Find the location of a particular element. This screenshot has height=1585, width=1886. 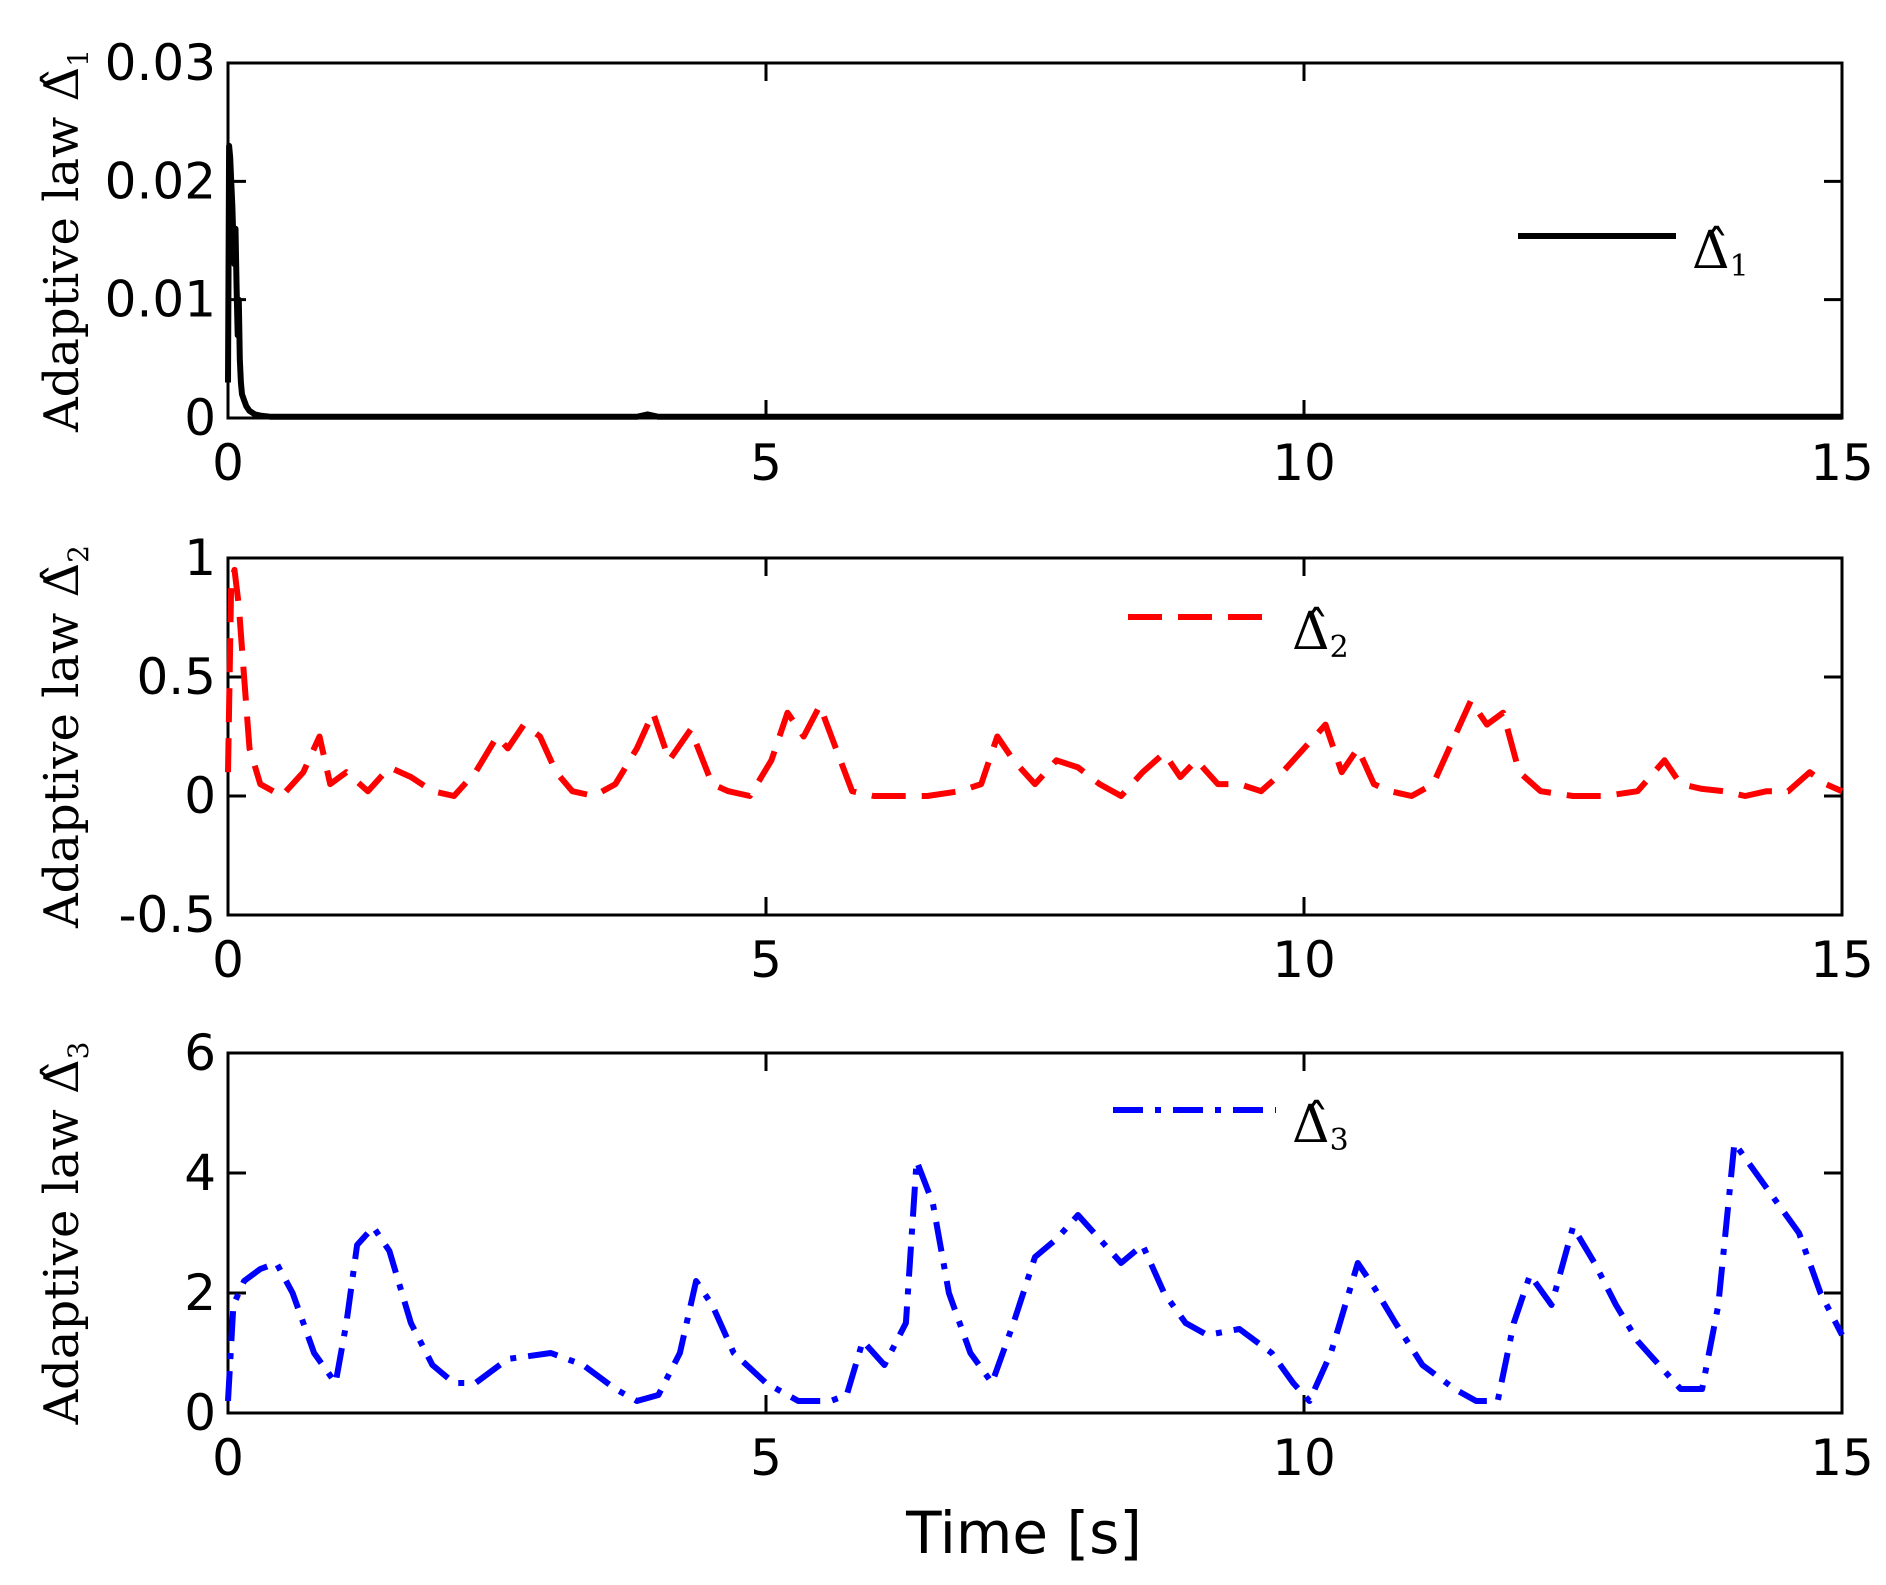

legend-subscript: 1 is located at coordinates (1739, 266).